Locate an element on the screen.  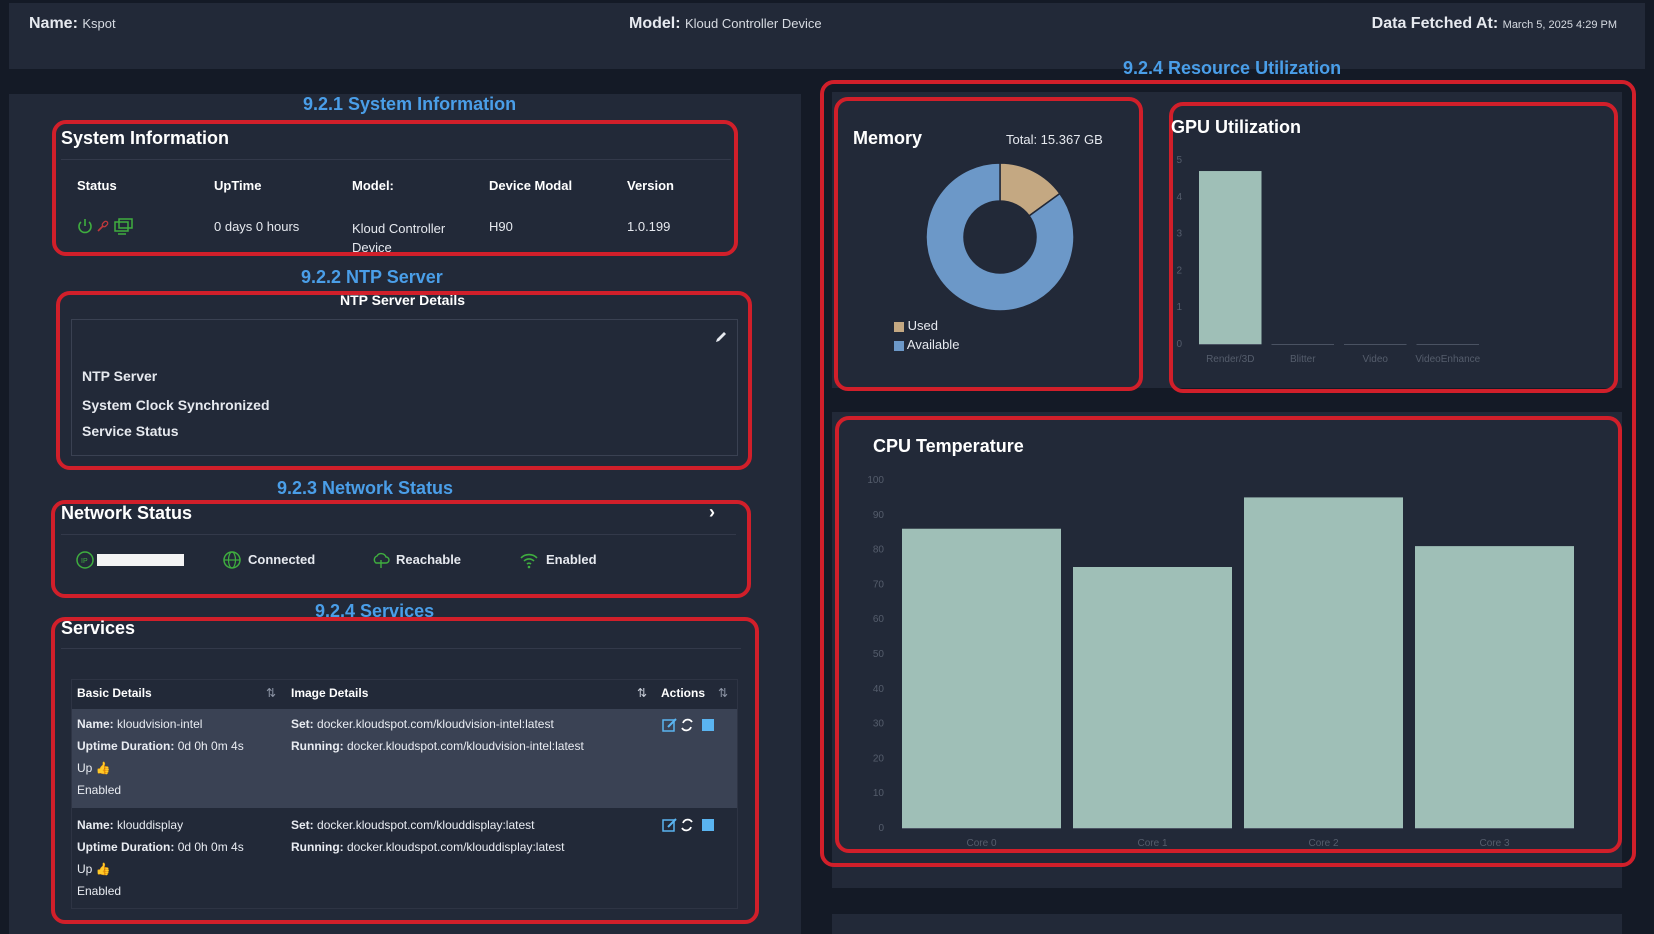
model-value: Kloud Controller Device is located at coordinates (399, 238).